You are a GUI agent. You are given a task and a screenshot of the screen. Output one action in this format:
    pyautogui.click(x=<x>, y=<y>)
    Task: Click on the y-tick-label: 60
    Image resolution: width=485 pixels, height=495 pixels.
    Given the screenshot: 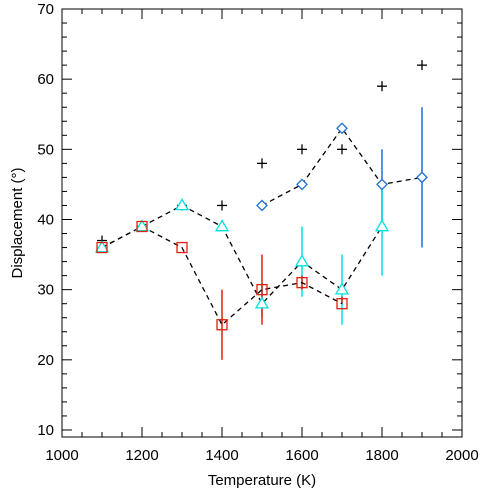 What is the action you would take?
    pyautogui.click(x=45, y=79)
    